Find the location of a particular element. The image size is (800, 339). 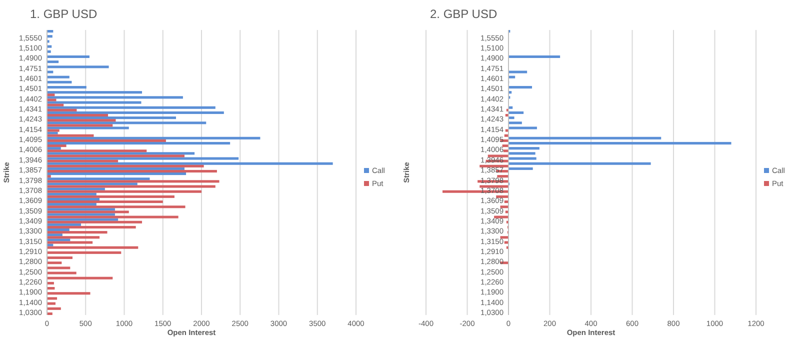

chart-title: 2. GBP USD is located at coordinates (464, 14).